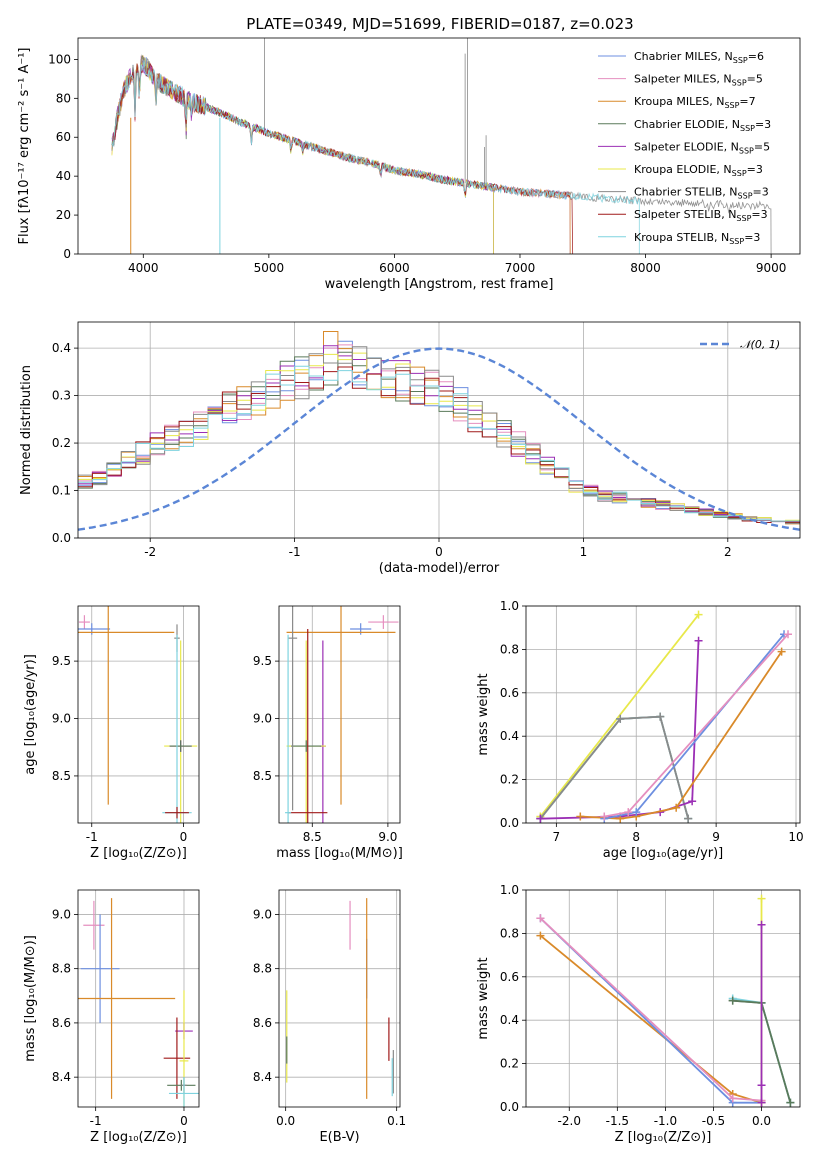 Image resolution: width=819 pixels, height=1170 pixels. I want to click on legend-entry-chabrier-elodie: Chabrier ELODIE, NSSP=3, so click(702, 125).